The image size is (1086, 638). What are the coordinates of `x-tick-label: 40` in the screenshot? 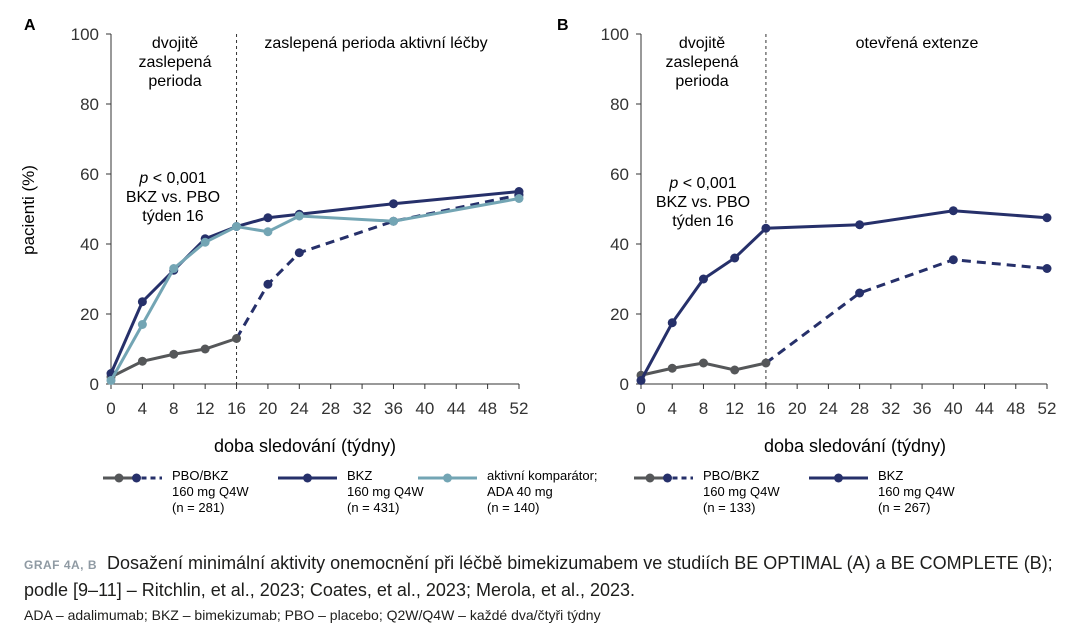 It's located at (953, 408).